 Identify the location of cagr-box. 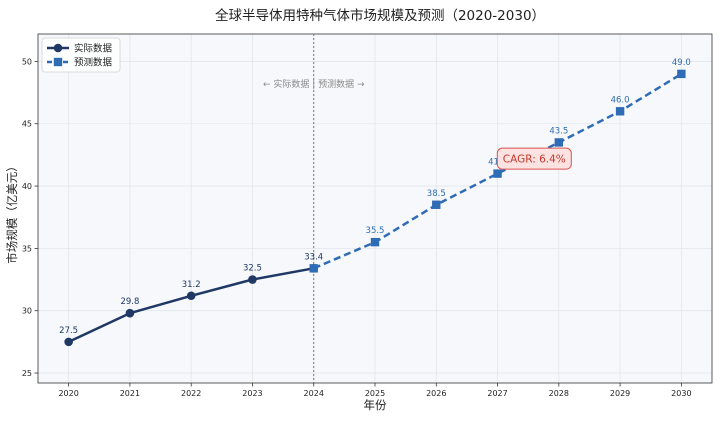
(534, 158).